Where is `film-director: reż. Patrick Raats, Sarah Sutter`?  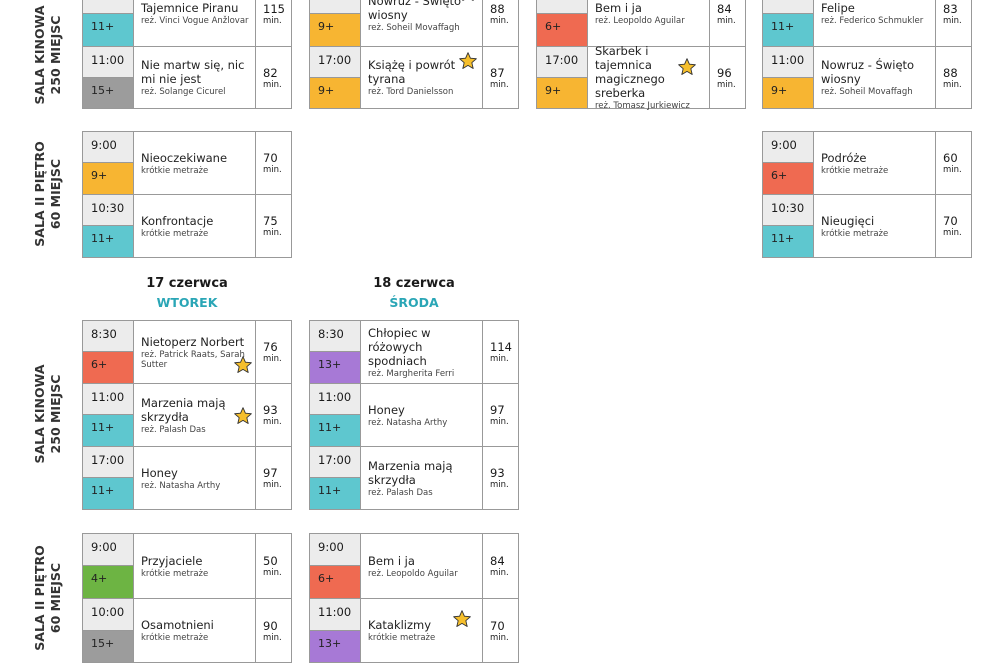
film-director: reż. Patrick Raats, Sarah Sutter is located at coordinates (193, 359).